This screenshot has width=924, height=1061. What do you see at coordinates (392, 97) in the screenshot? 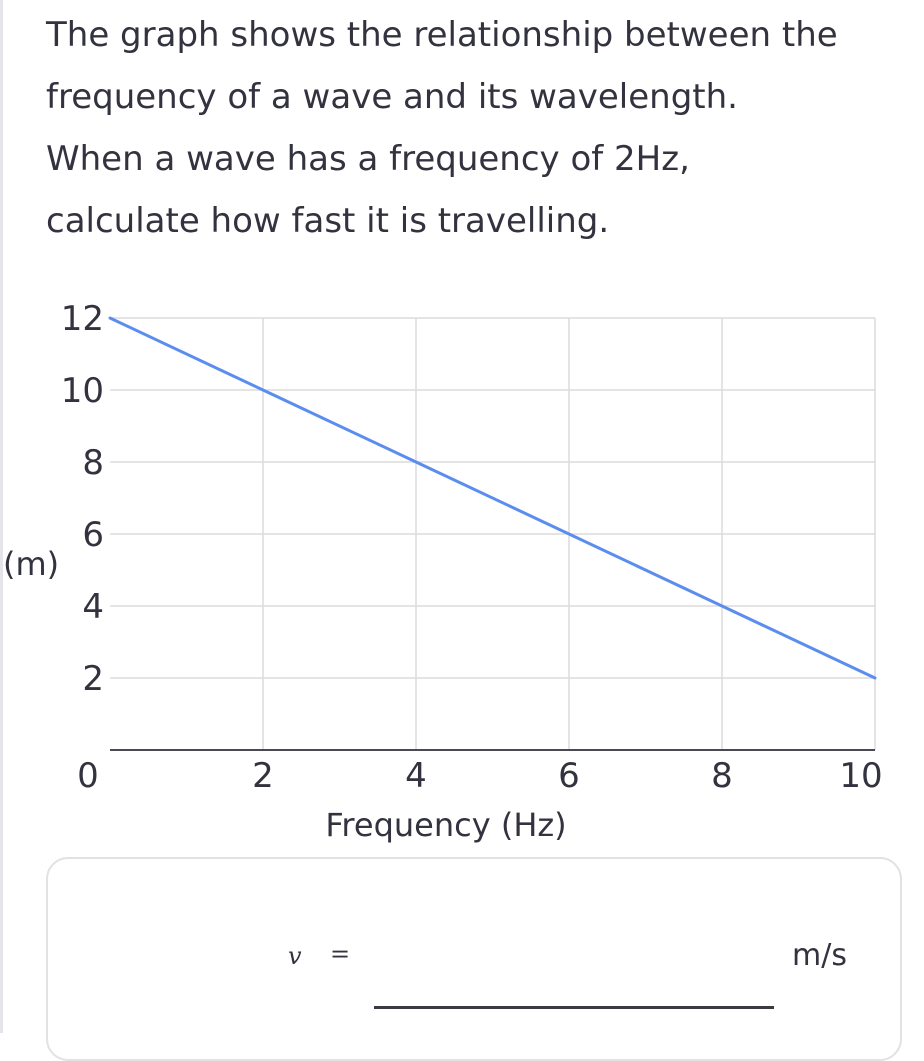
I see `question-line-2: frequency of a wave and its wavelength.` at bounding box center [392, 97].